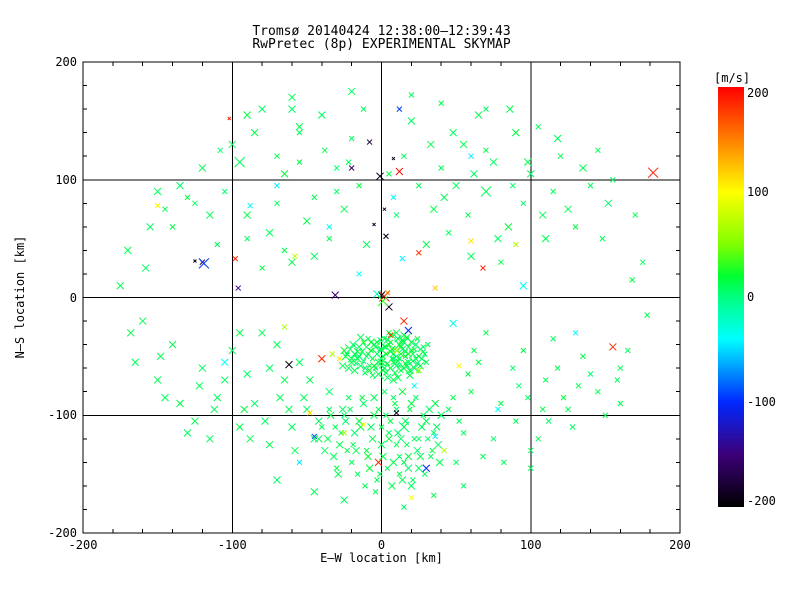 The height and width of the screenshot is (600, 800). I want to click on colorbar-unit-label: [m/s], so click(732, 78).